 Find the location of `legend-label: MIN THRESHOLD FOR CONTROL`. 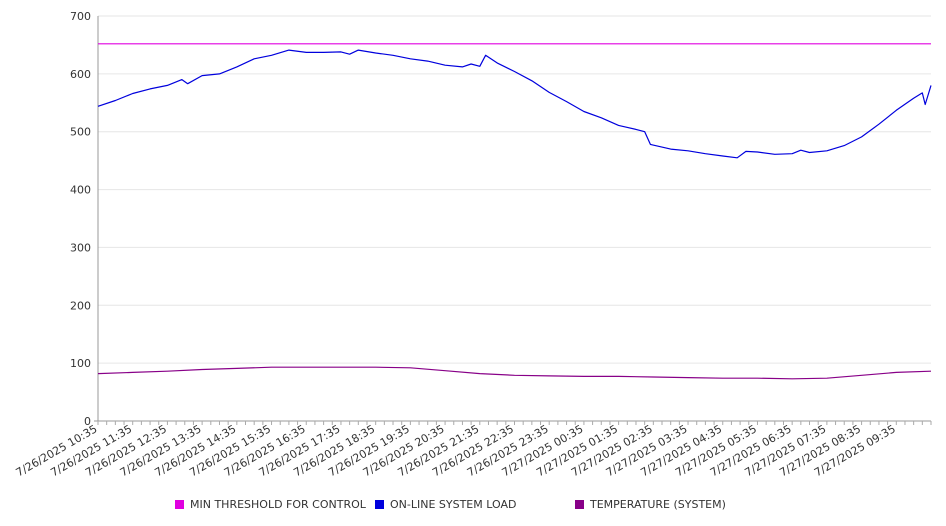

legend-label: MIN THRESHOLD FOR CONTROL is located at coordinates (278, 504).